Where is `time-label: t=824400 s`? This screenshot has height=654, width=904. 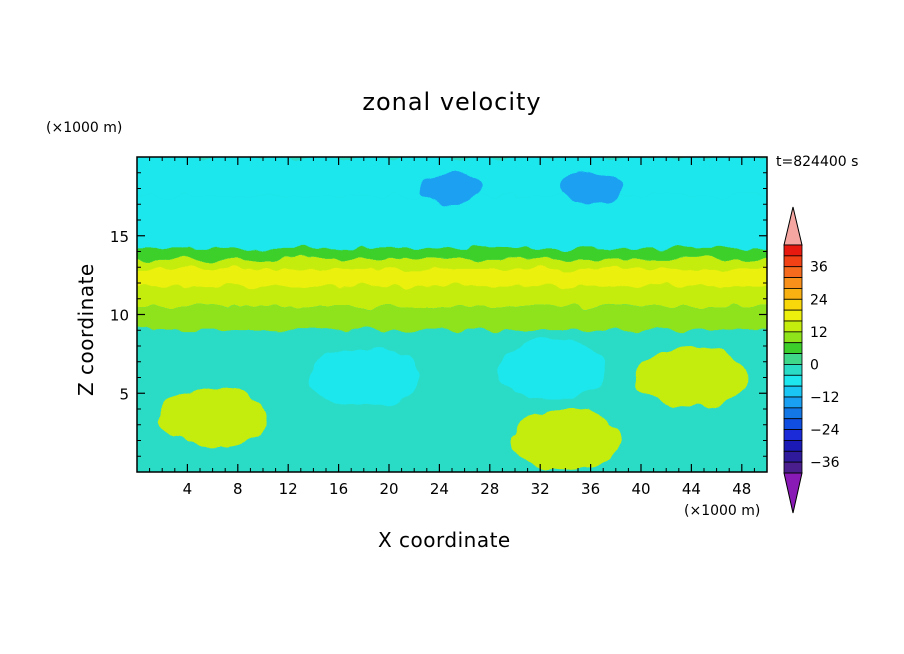 time-label: t=824400 s is located at coordinates (817, 162).